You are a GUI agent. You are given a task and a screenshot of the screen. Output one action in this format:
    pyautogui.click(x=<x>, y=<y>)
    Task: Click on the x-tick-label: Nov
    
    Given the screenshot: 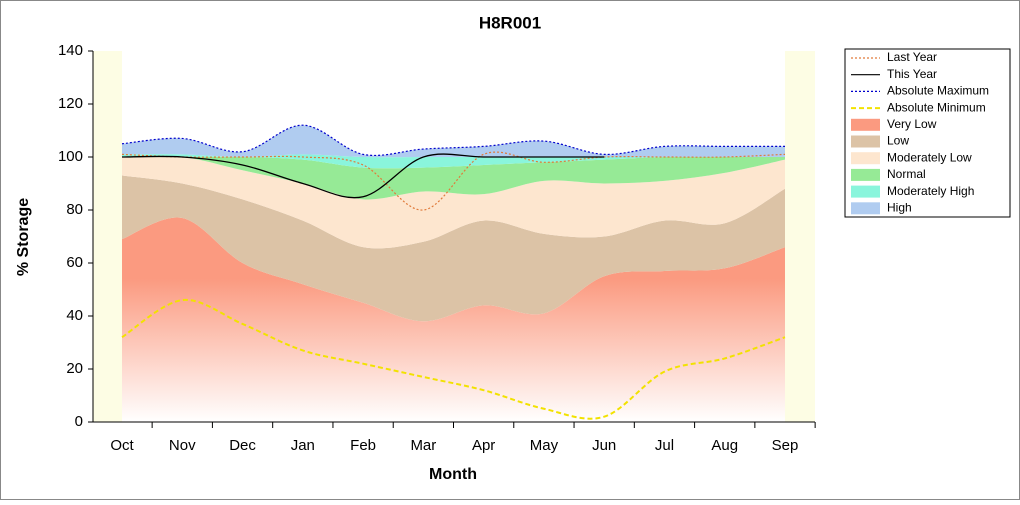 What is the action you would take?
    pyautogui.click(x=182, y=445)
    